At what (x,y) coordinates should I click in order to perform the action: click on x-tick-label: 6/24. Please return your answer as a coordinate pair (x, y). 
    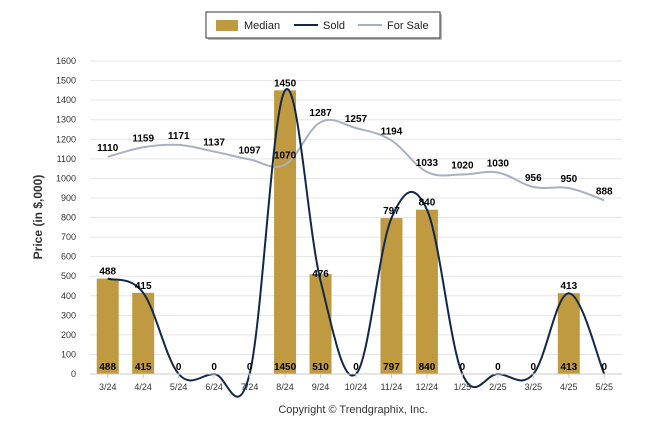
    Looking at the image, I should click on (214, 387).